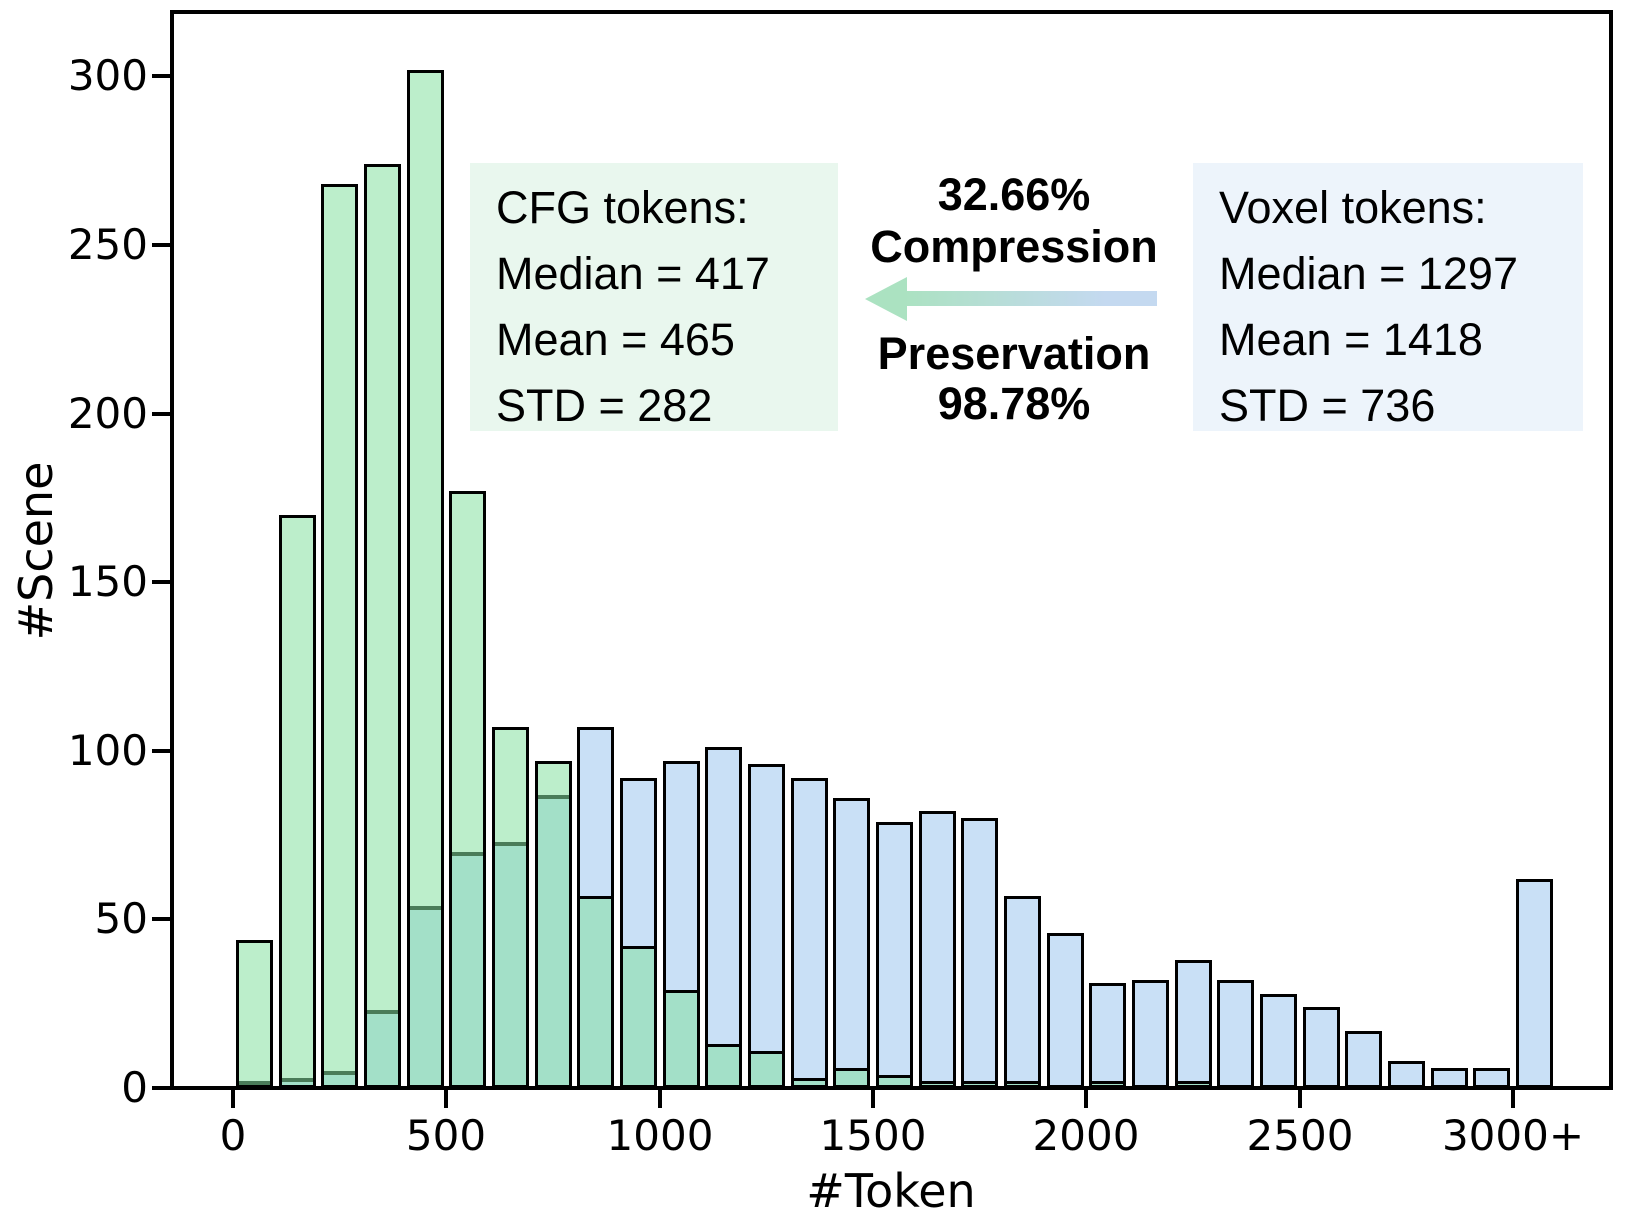  Describe the element at coordinates (615, 339) in the screenshot. I see `cfg-stats-mean: Mean = 465` at that location.